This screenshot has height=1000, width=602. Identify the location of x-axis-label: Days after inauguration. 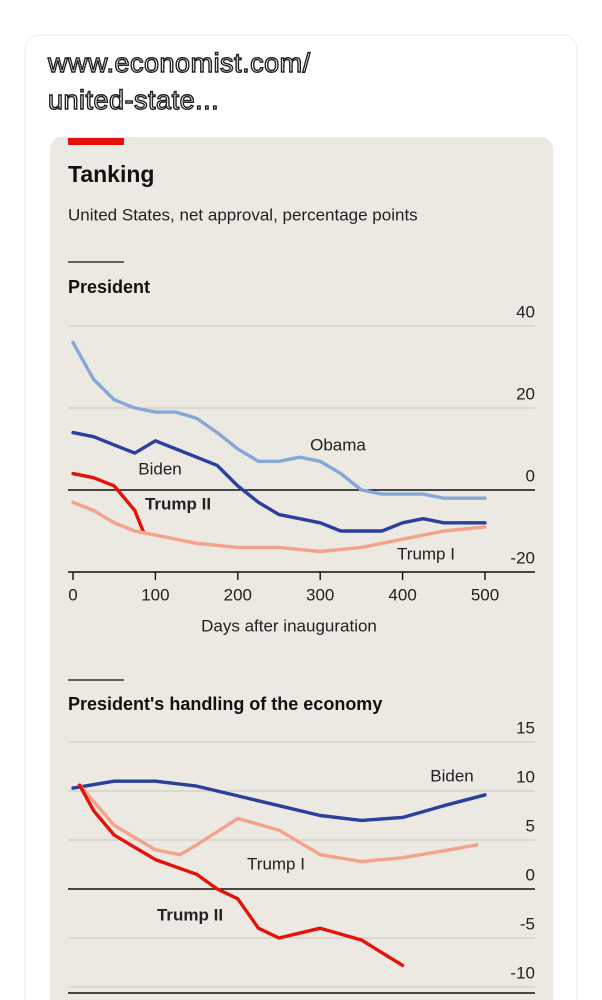
(289, 625).